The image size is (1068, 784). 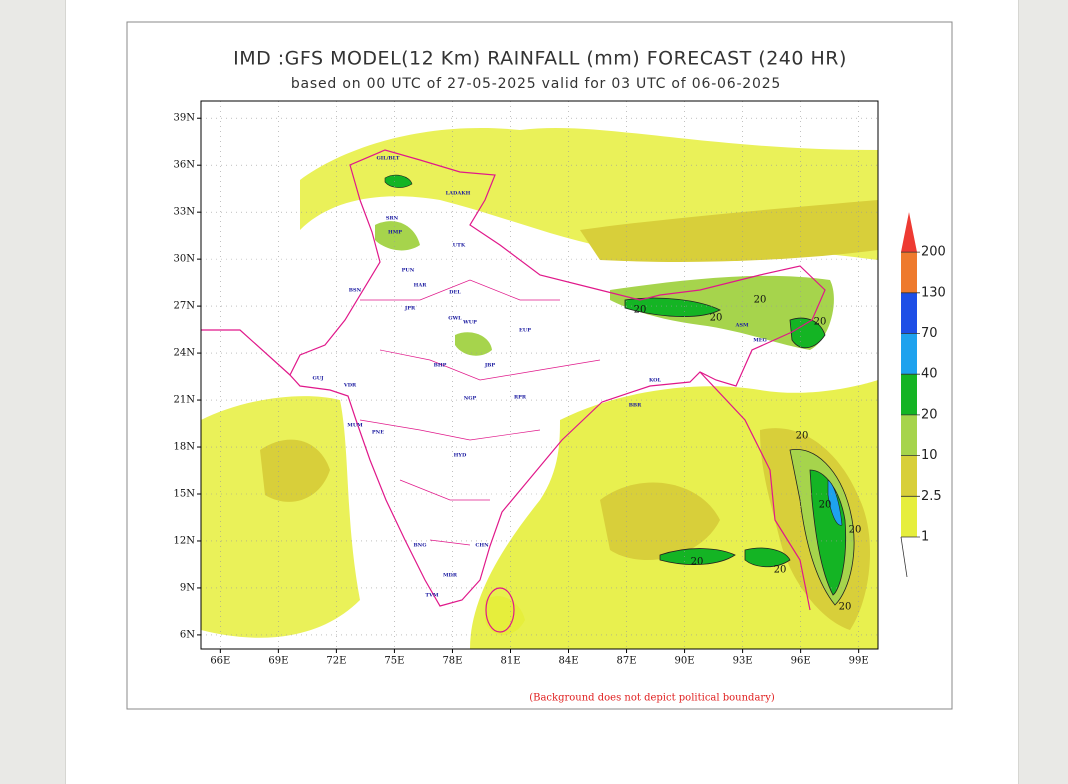 What do you see at coordinates (185, 540) in the screenshot?
I see `lat-tick-label: 12N` at bounding box center [185, 540].